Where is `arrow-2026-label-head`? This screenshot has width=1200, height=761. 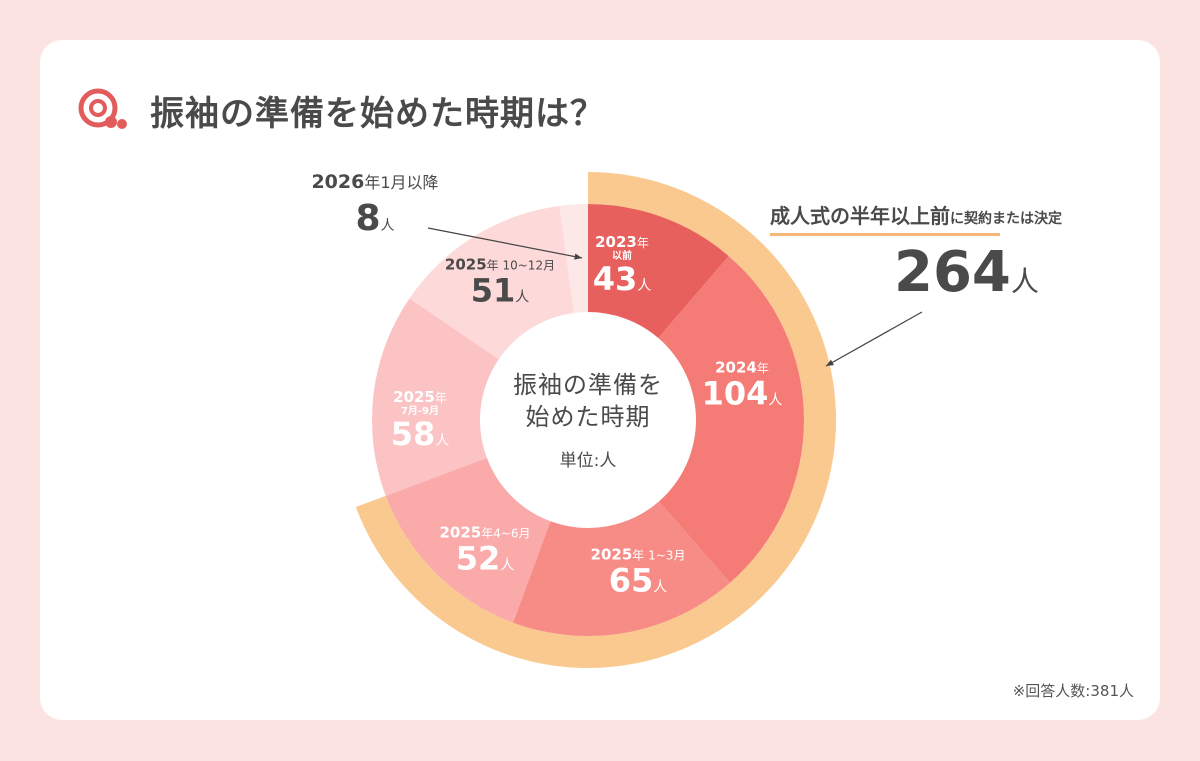
arrow-2026-label-head is located at coordinates (578, 256).